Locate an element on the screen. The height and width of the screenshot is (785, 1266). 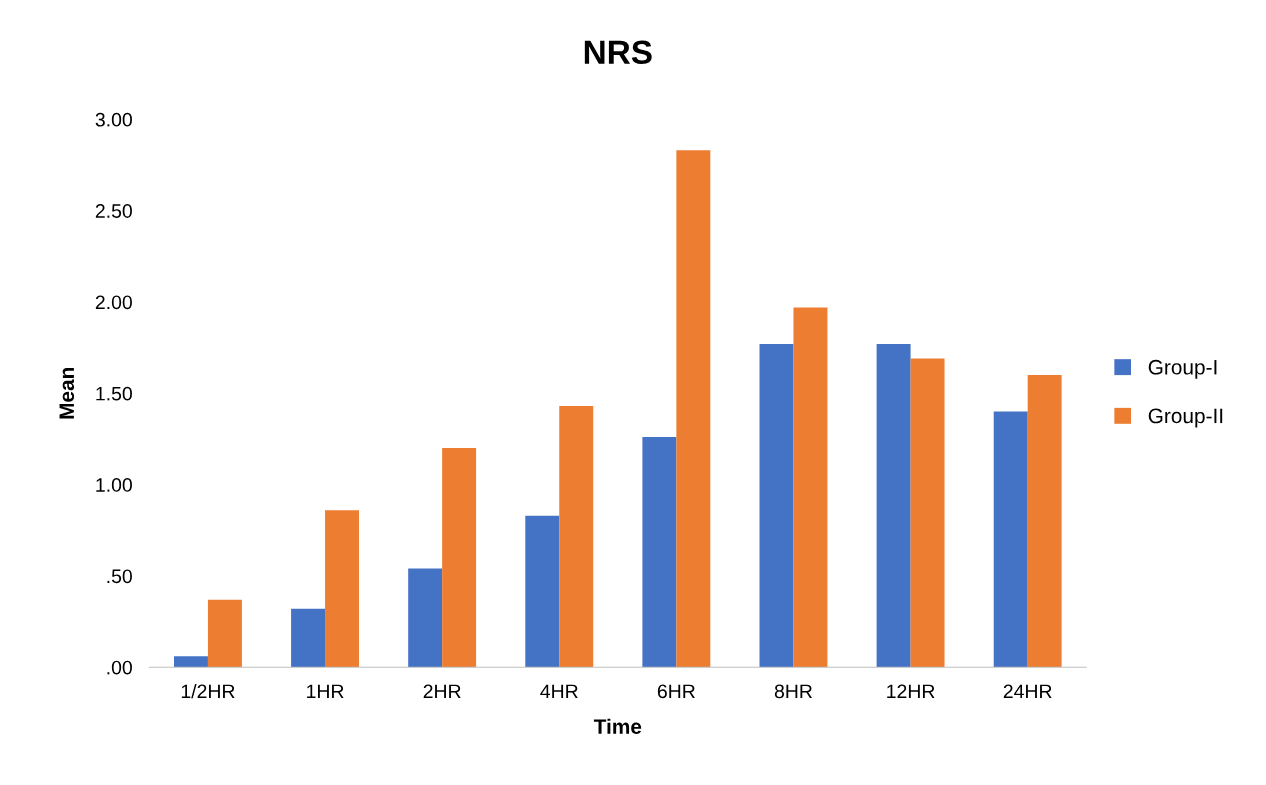
x-tick-label: 24HR is located at coordinates (1027, 691).